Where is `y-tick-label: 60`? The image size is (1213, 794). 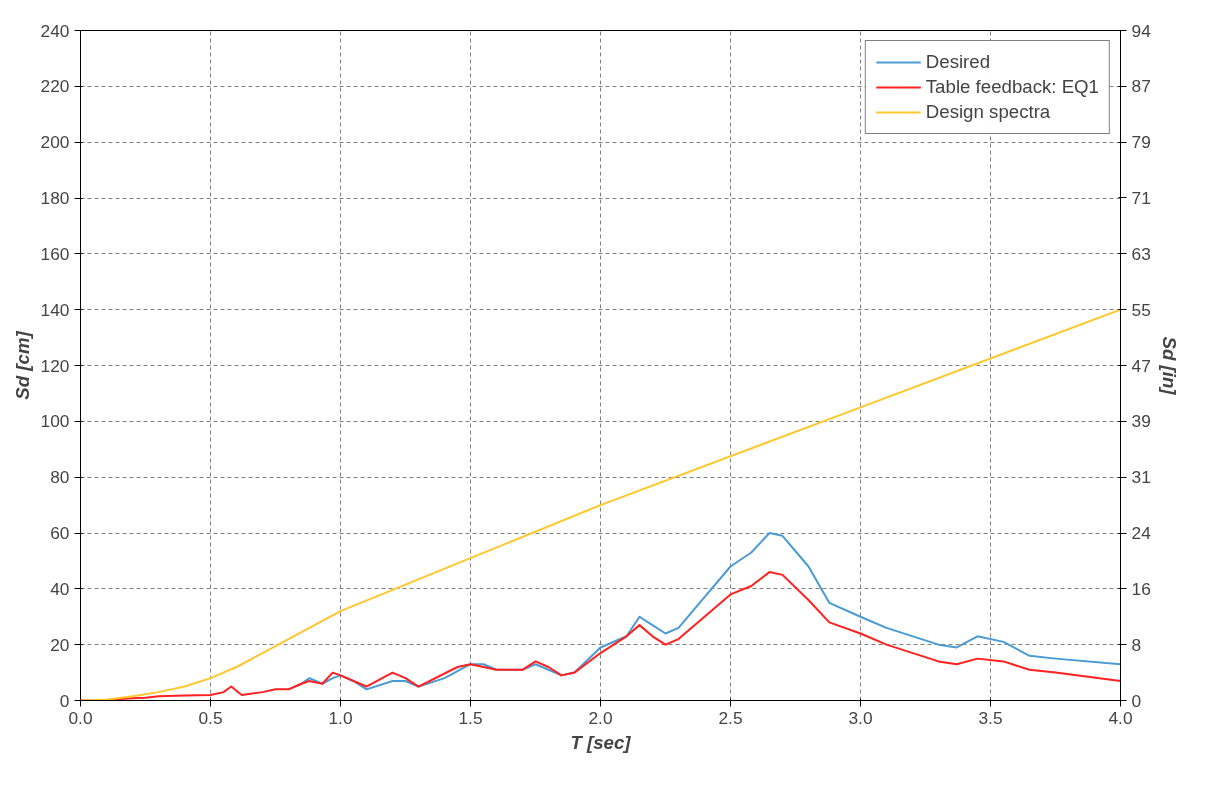
y-tick-label: 60 is located at coordinates (60, 533).